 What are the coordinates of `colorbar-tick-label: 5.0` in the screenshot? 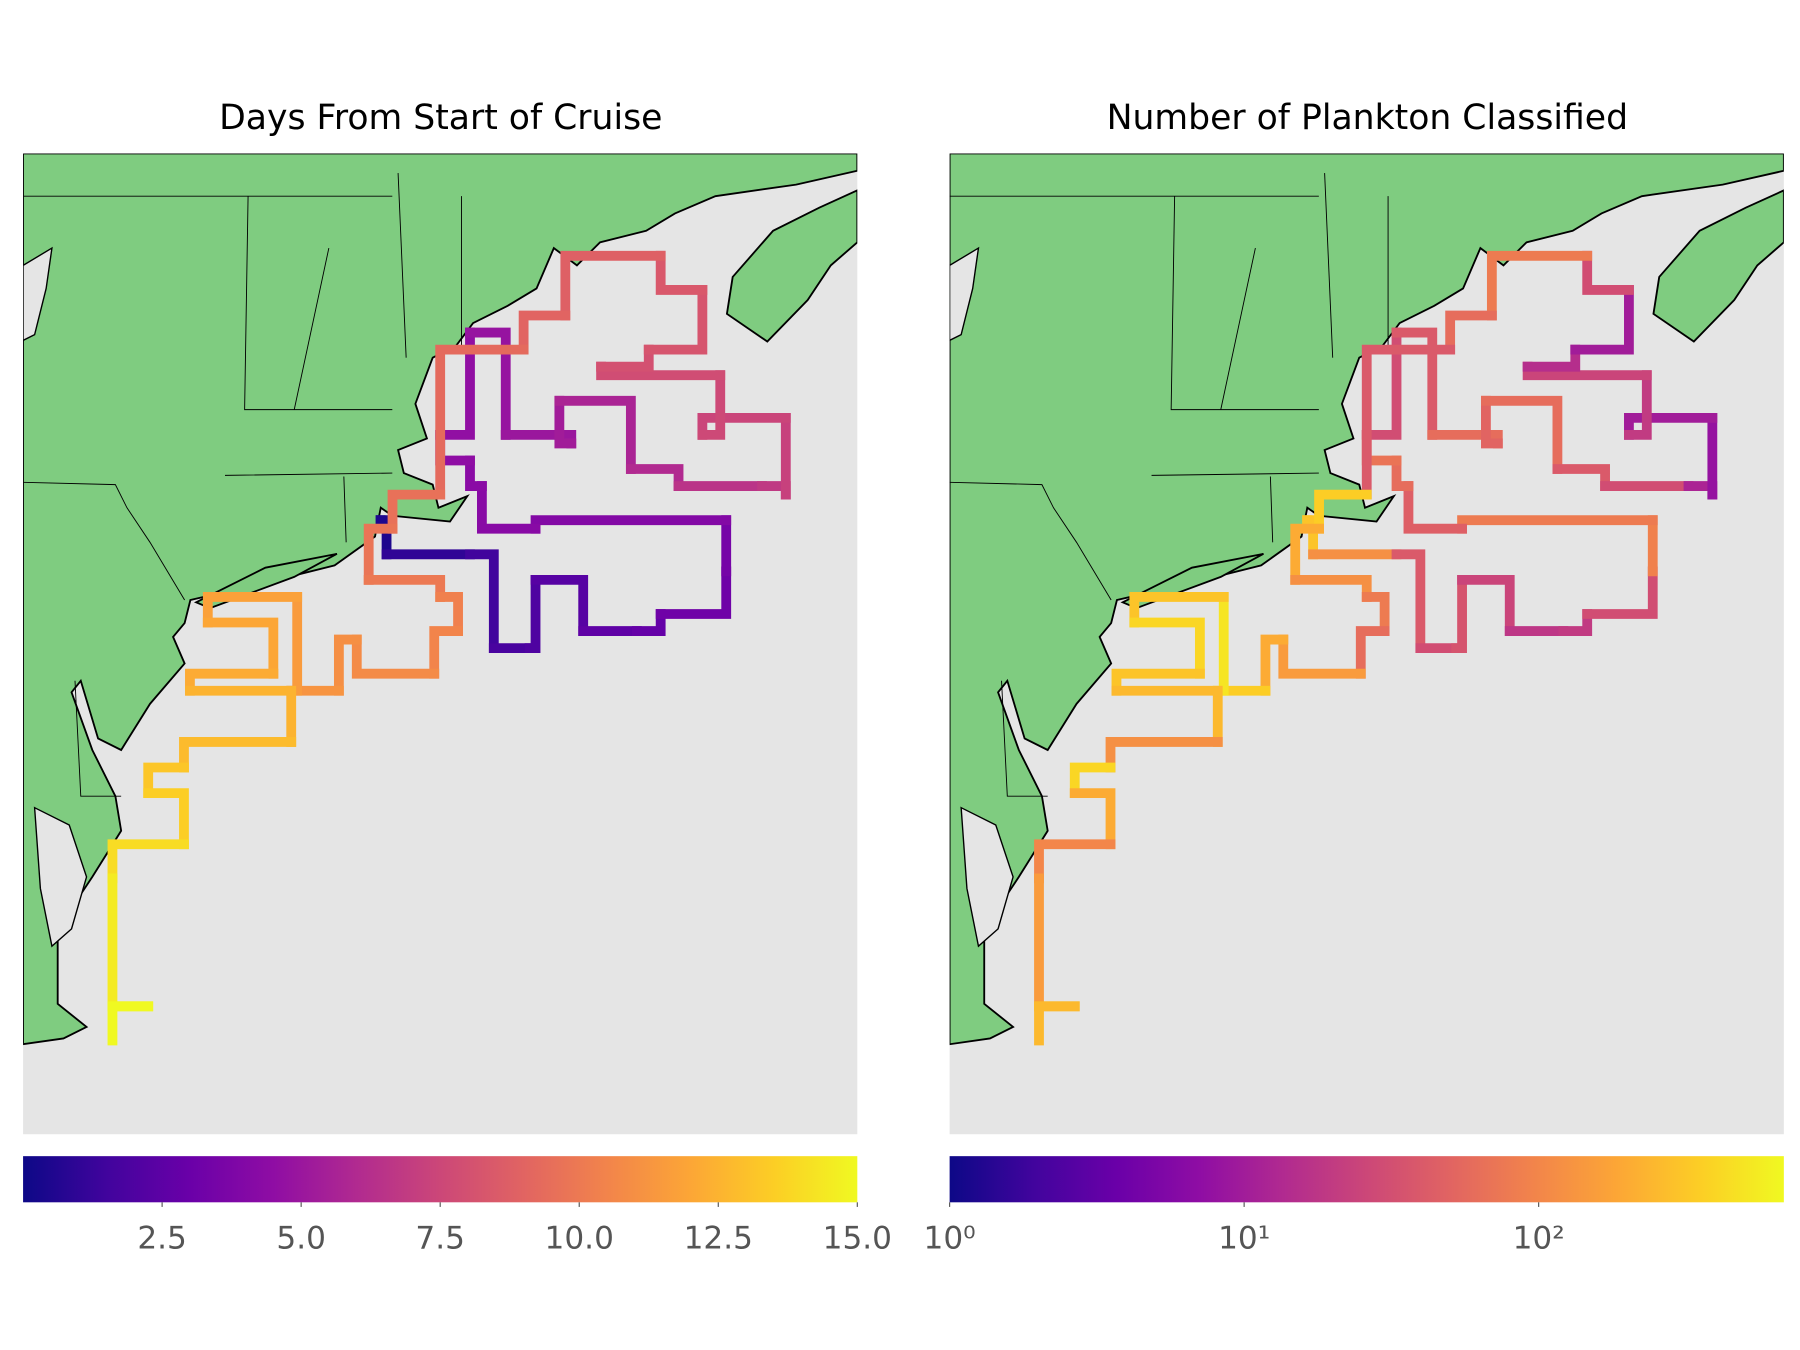 It's located at (301, 1238).